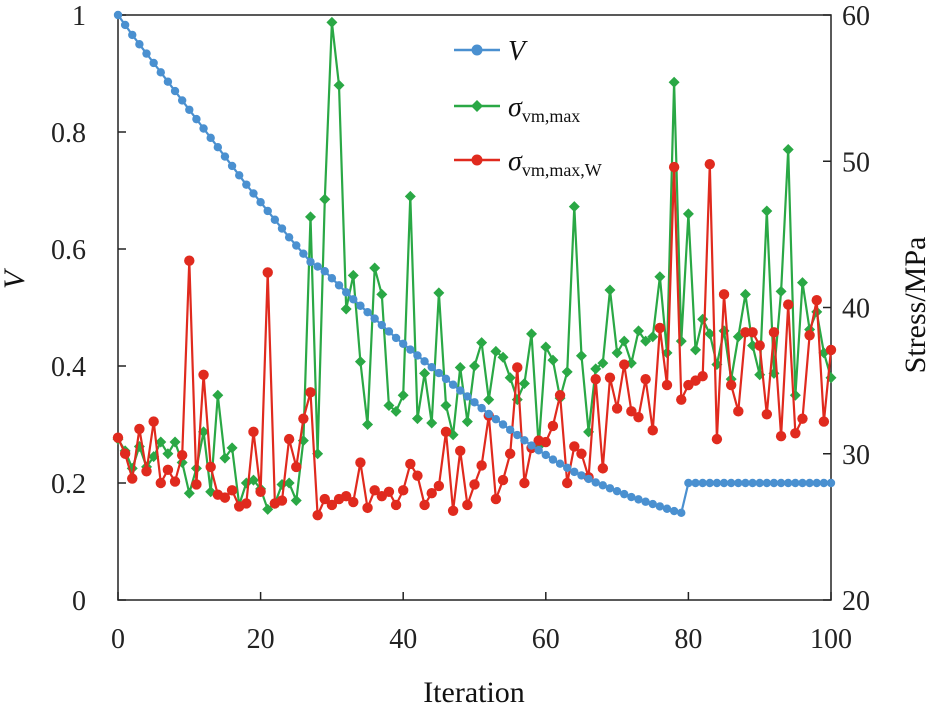 This screenshot has height=709, width=946. Describe the element at coordinates (915, 305) in the screenshot. I see `y2-axis-title: Stress/MPa` at that location.